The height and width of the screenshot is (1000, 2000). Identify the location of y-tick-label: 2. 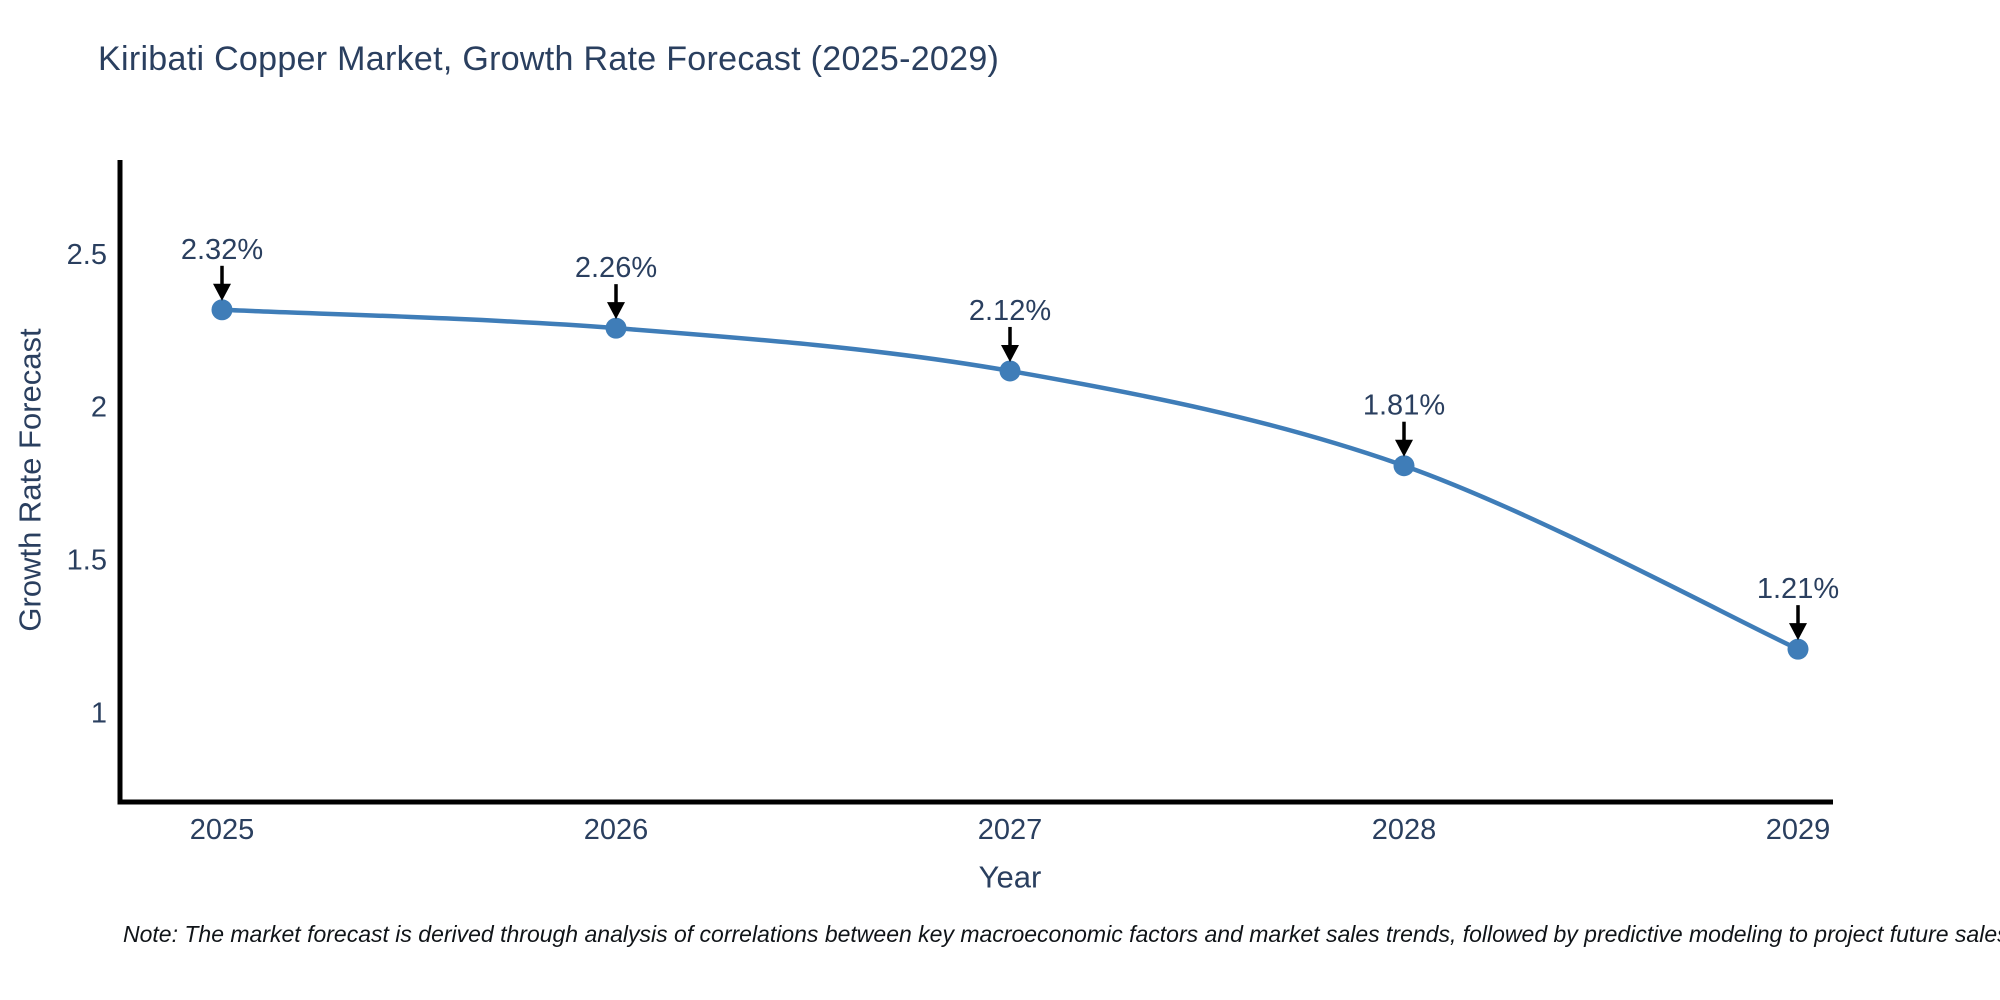
(99, 408).